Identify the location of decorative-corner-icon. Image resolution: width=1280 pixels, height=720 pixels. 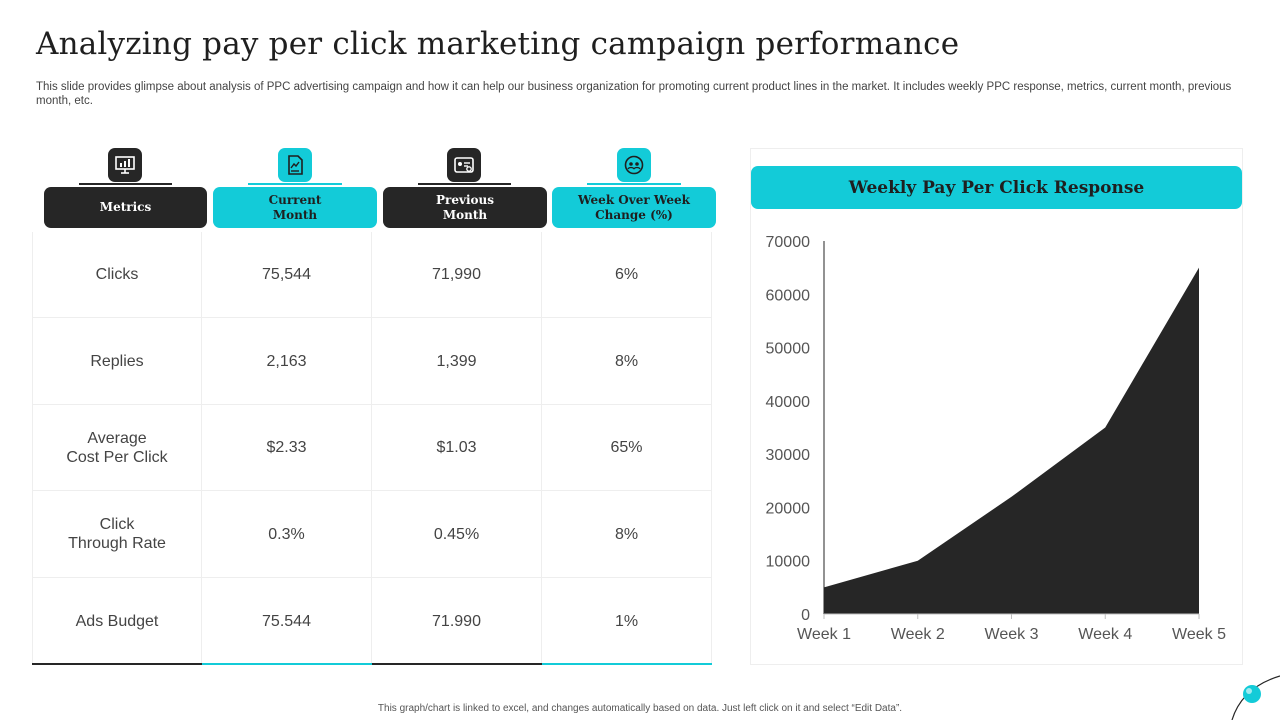
(1255, 697).